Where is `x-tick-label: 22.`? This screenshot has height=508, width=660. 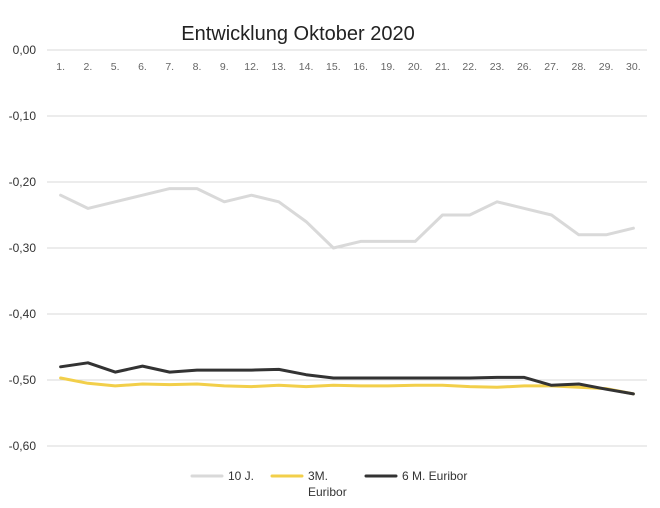
x-tick-label: 22. is located at coordinates (469, 67).